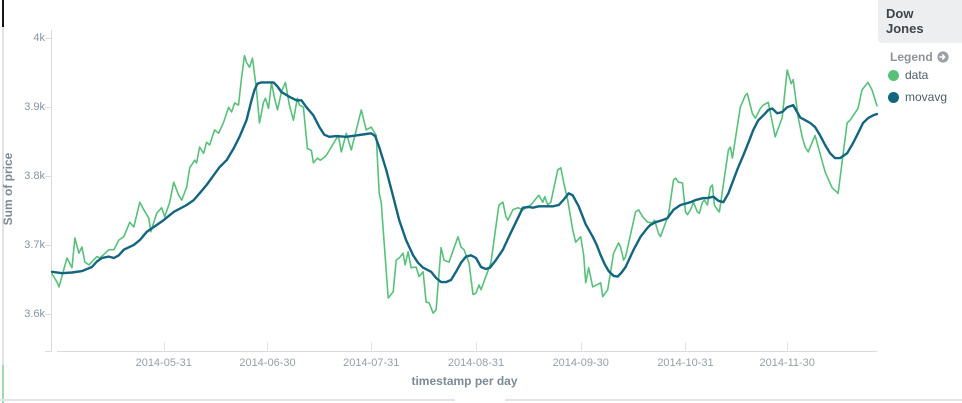 This screenshot has width=962, height=403. What do you see at coordinates (733, 400) in the screenshot?
I see `bottom-rule-right` at bounding box center [733, 400].